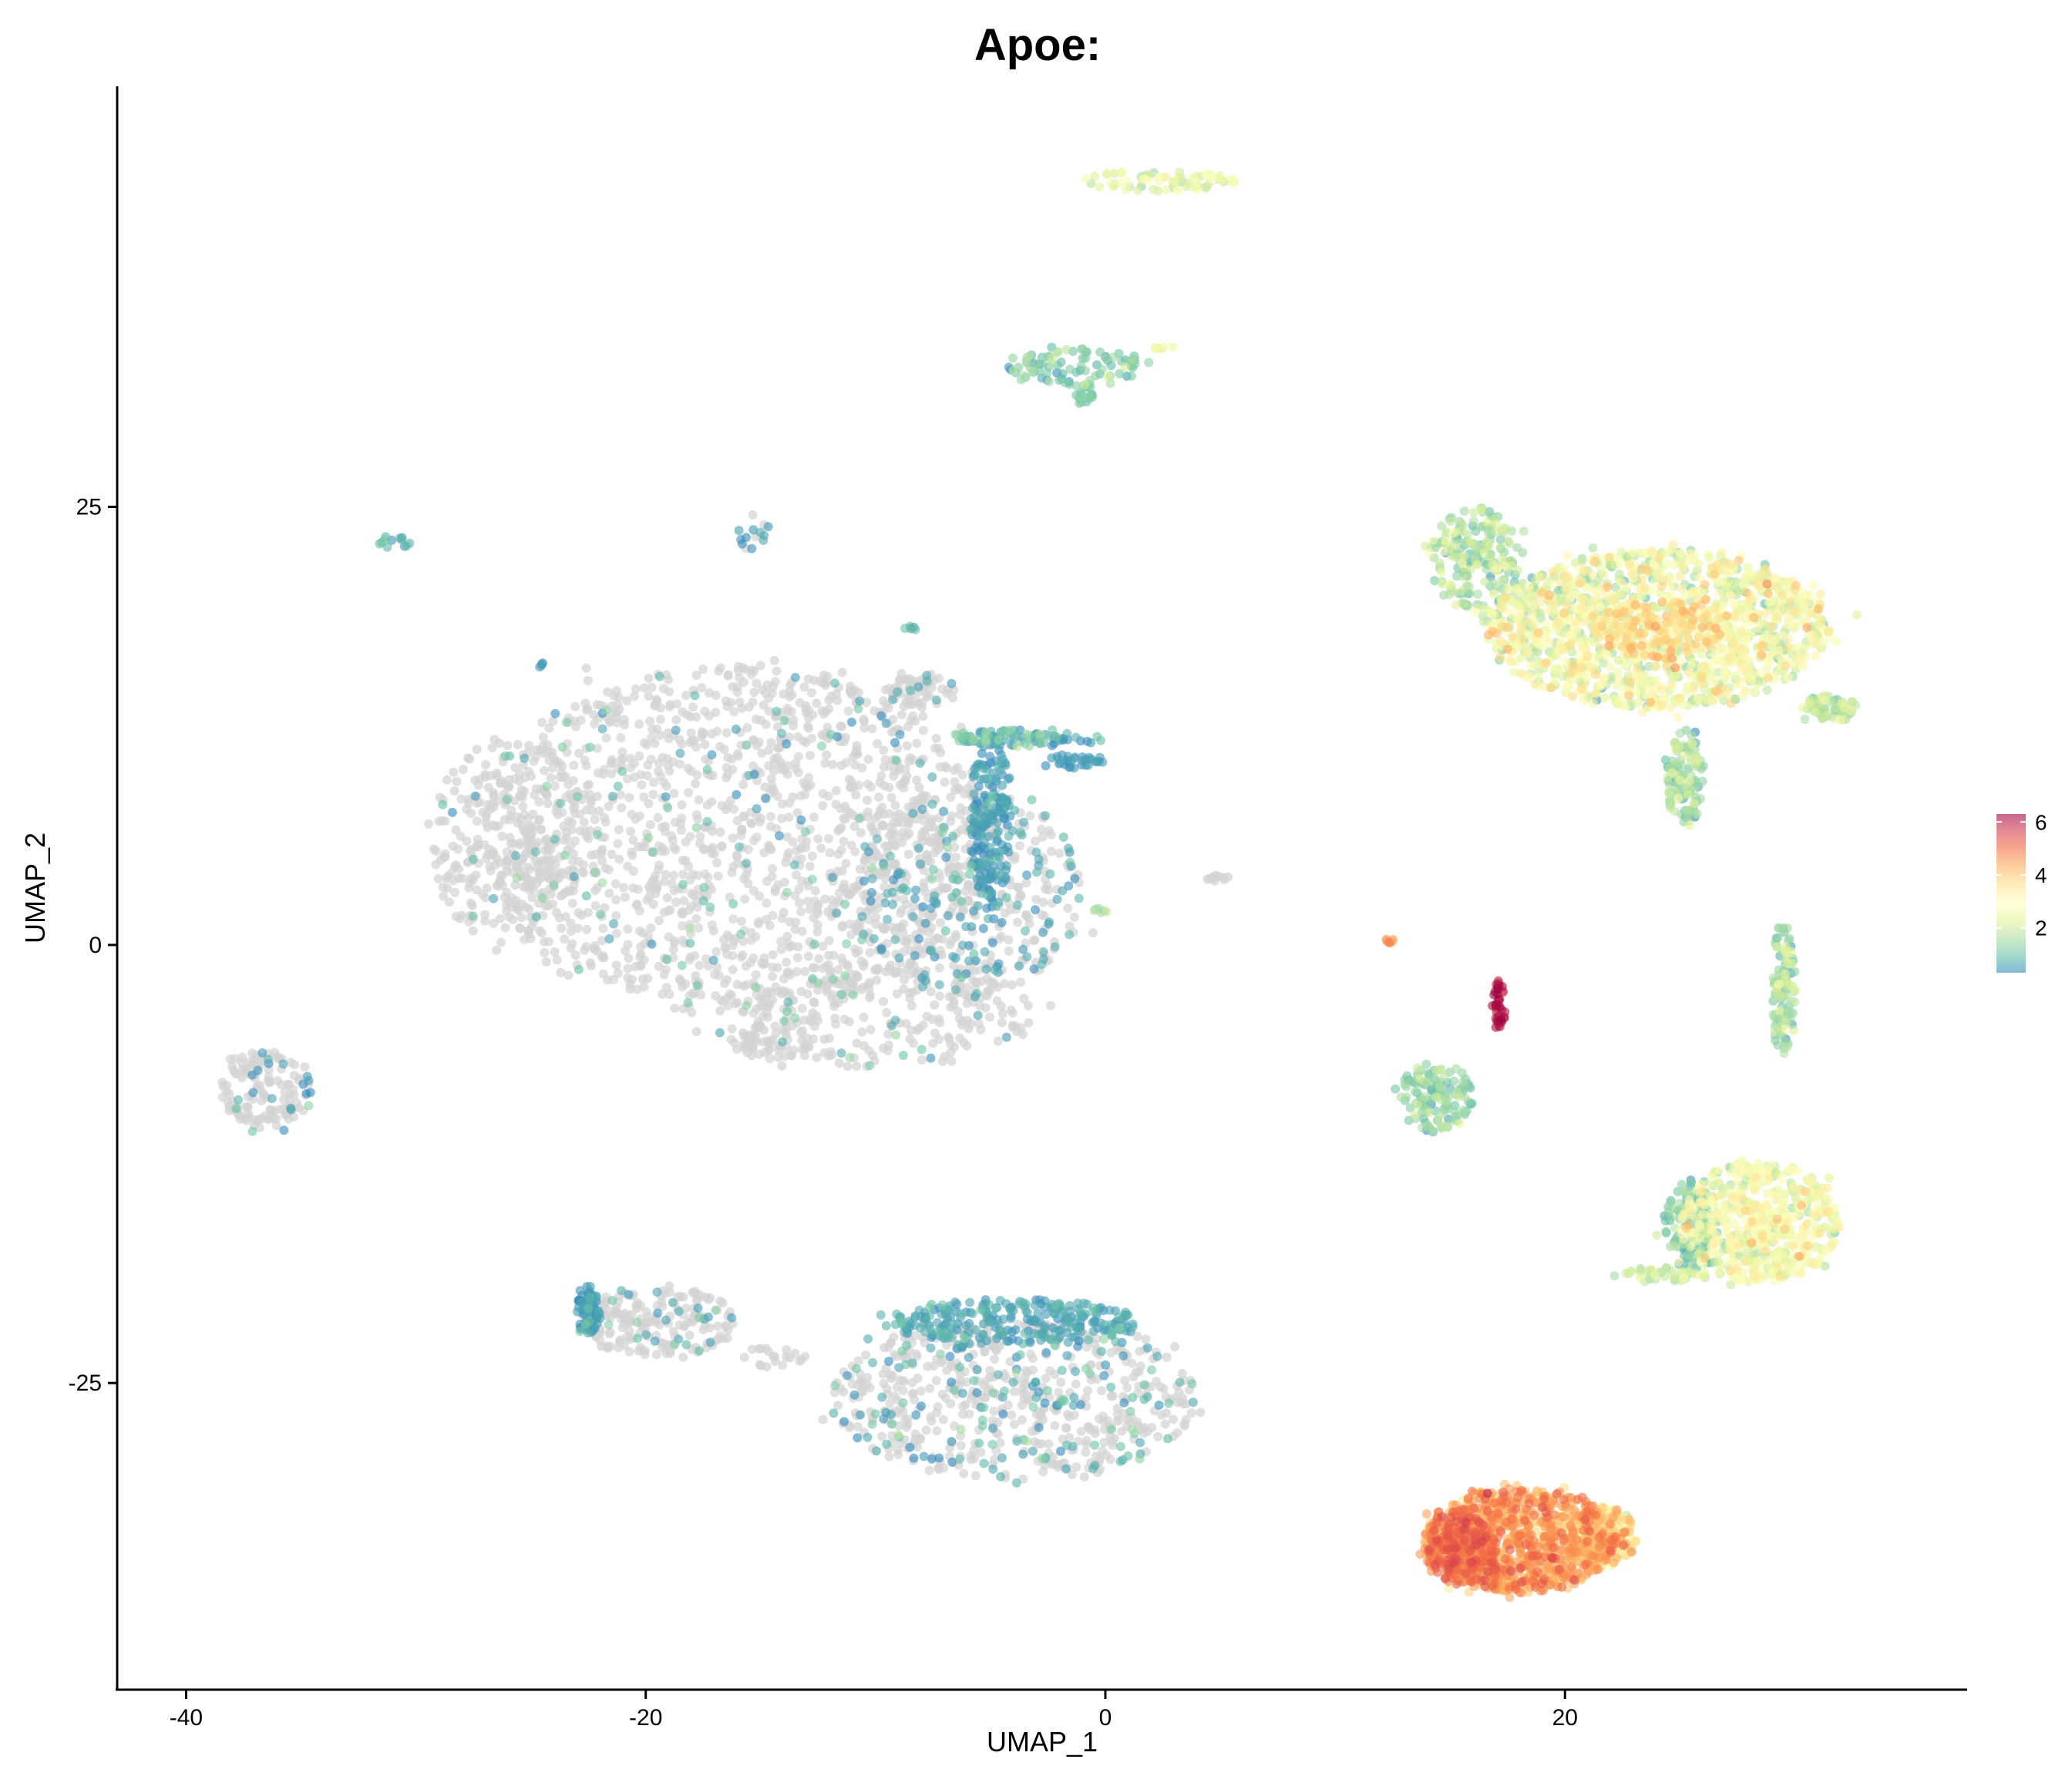 This screenshot has width=2072, height=1776. Describe the element at coordinates (599, 1312) in the screenshot. I see `cell-point-bottom-left-blue-edge` at that location.